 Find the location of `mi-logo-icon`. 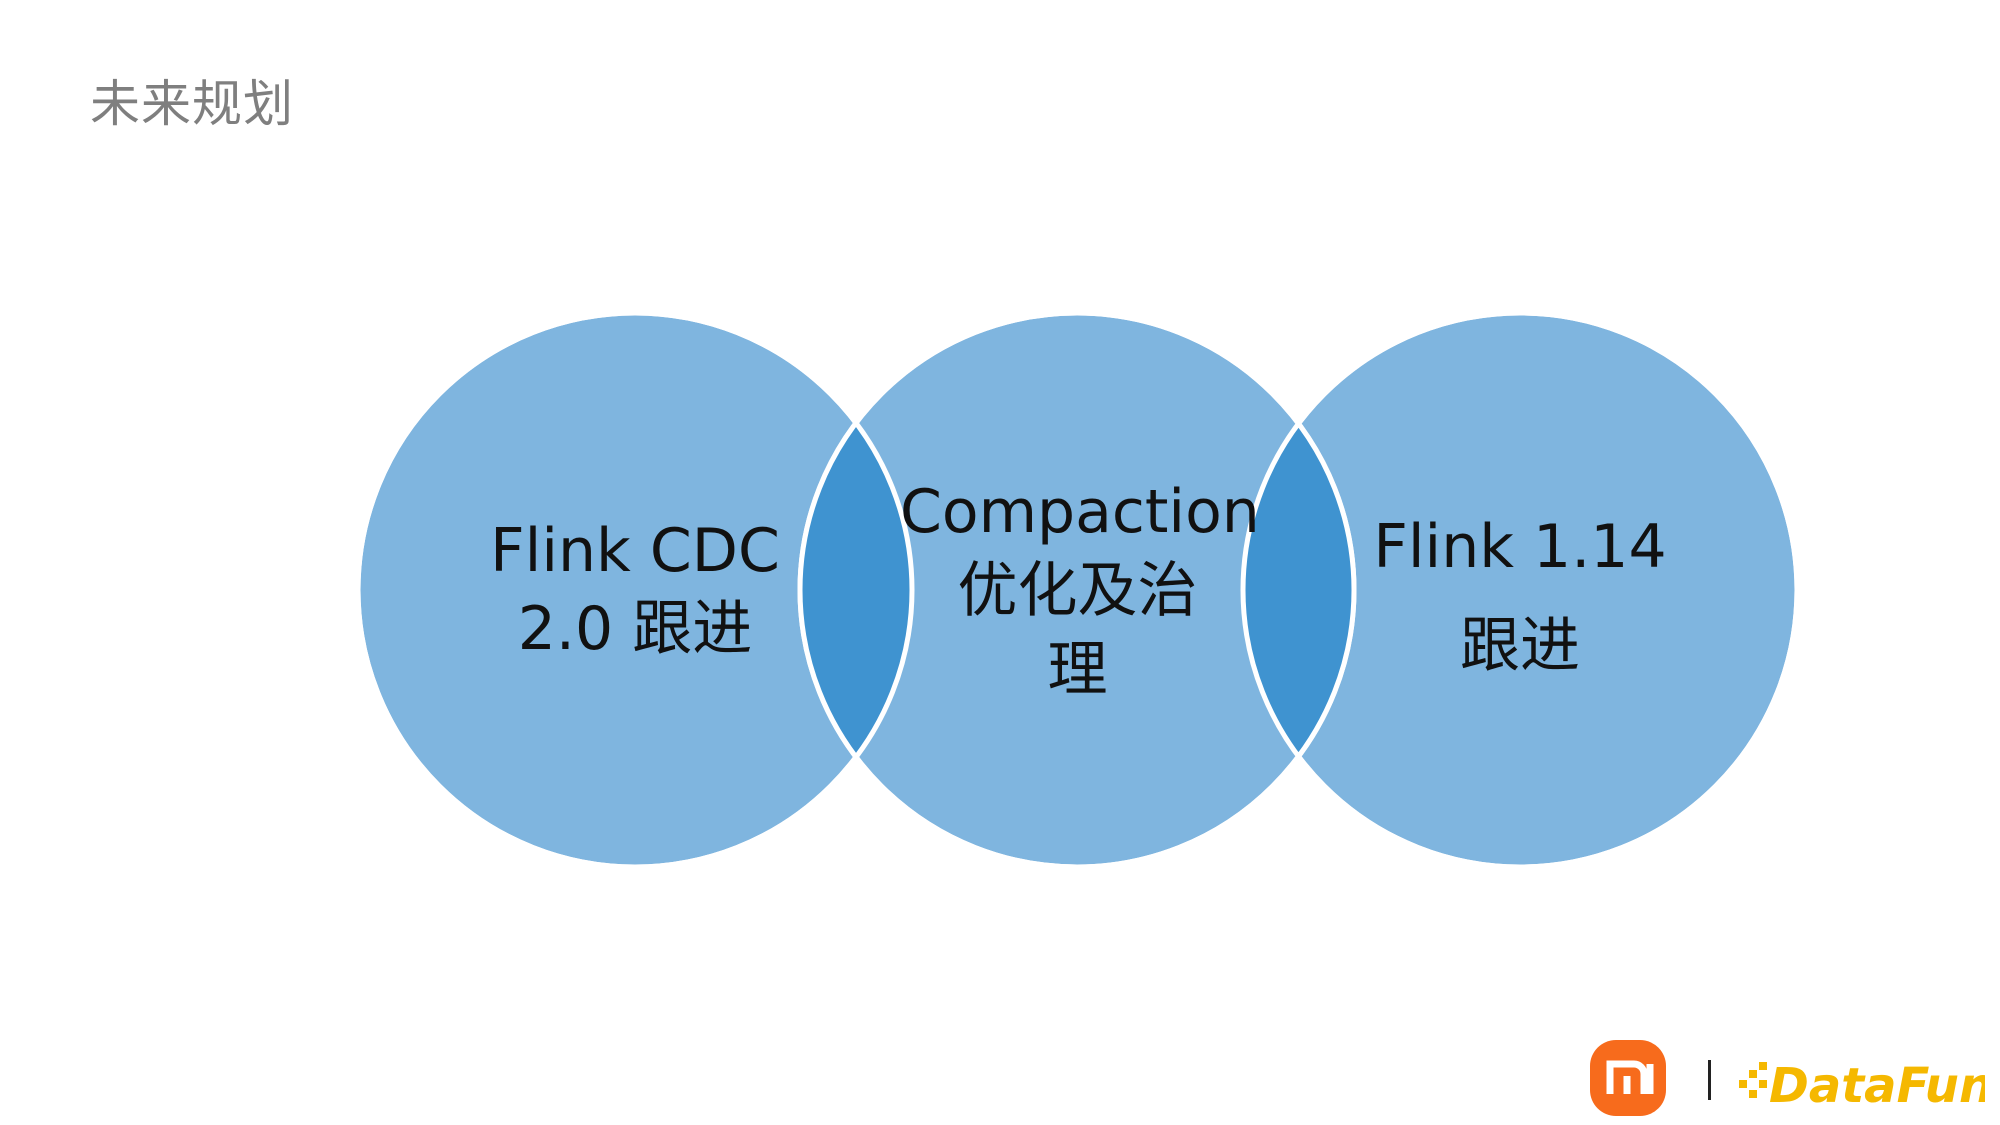

mi-logo-icon is located at coordinates (1628, 1078).